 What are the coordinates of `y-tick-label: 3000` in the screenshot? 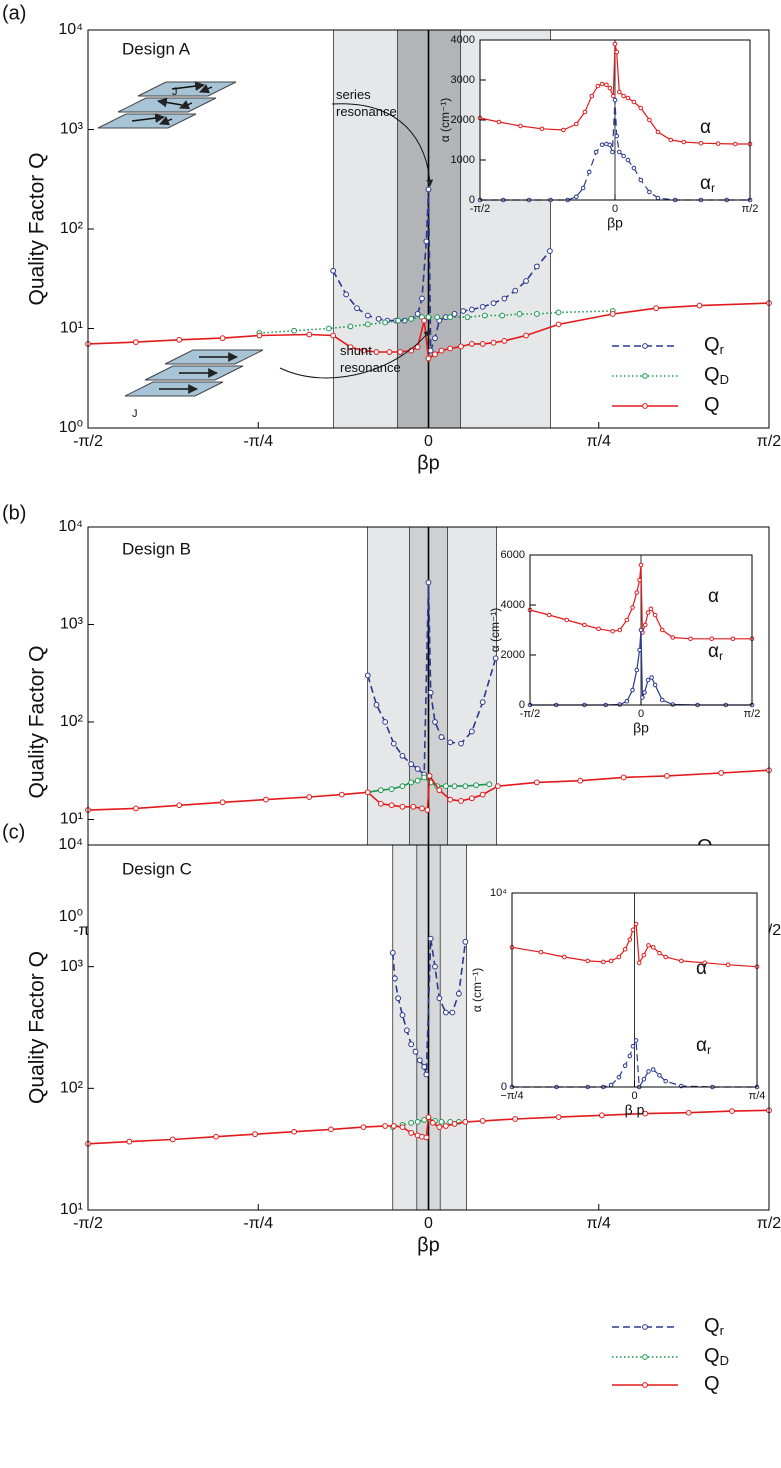 It's located at (463, 80).